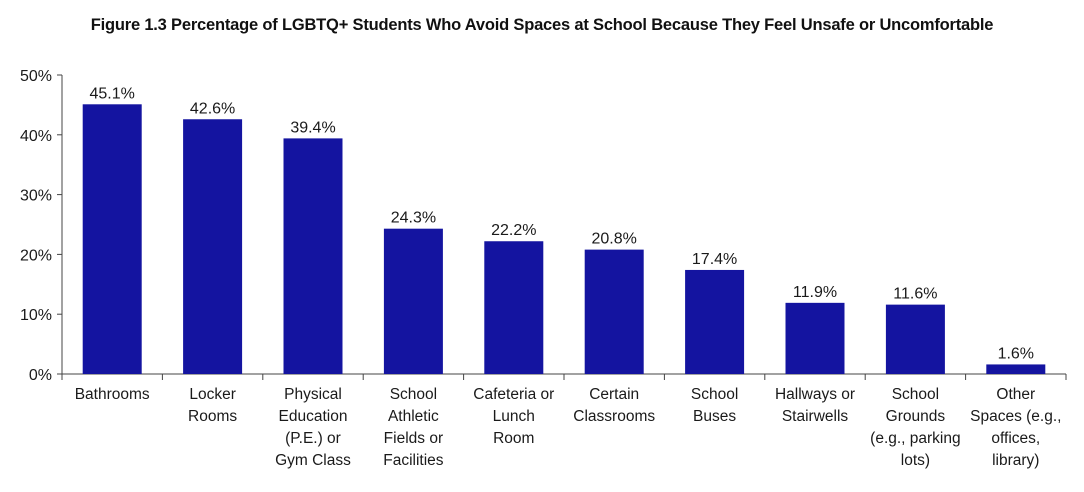  What do you see at coordinates (1015, 427) in the screenshot?
I see `category-label: Other Spaces (e.g., offices, library)` at bounding box center [1015, 427].